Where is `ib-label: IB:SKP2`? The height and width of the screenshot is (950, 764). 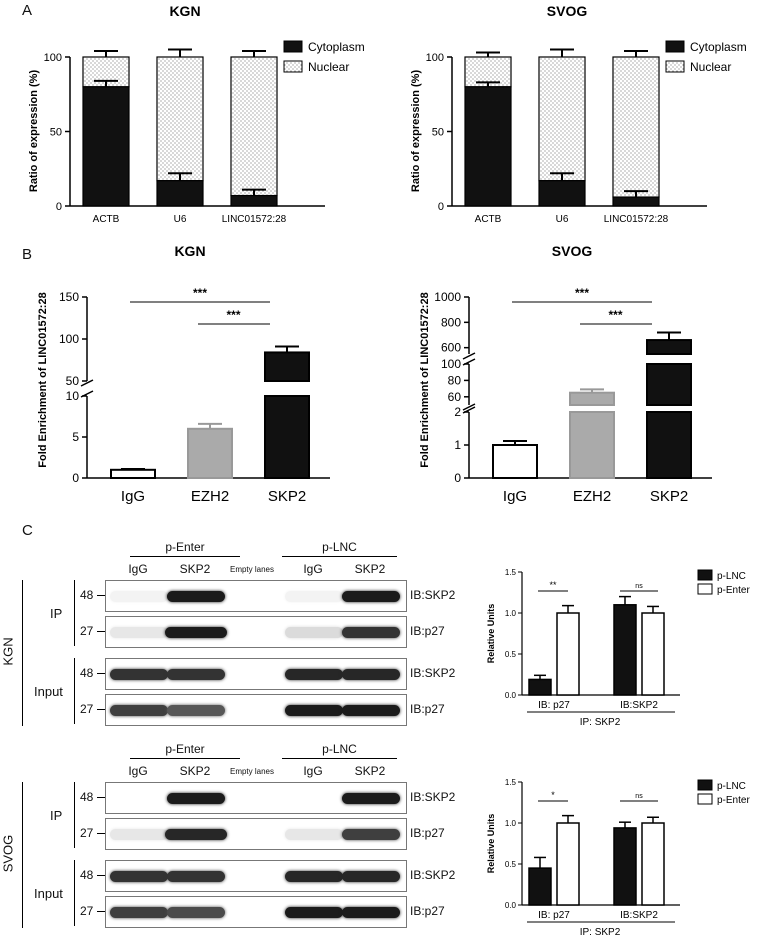 ib-label: IB:SKP2 is located at coordinates (433, 595).